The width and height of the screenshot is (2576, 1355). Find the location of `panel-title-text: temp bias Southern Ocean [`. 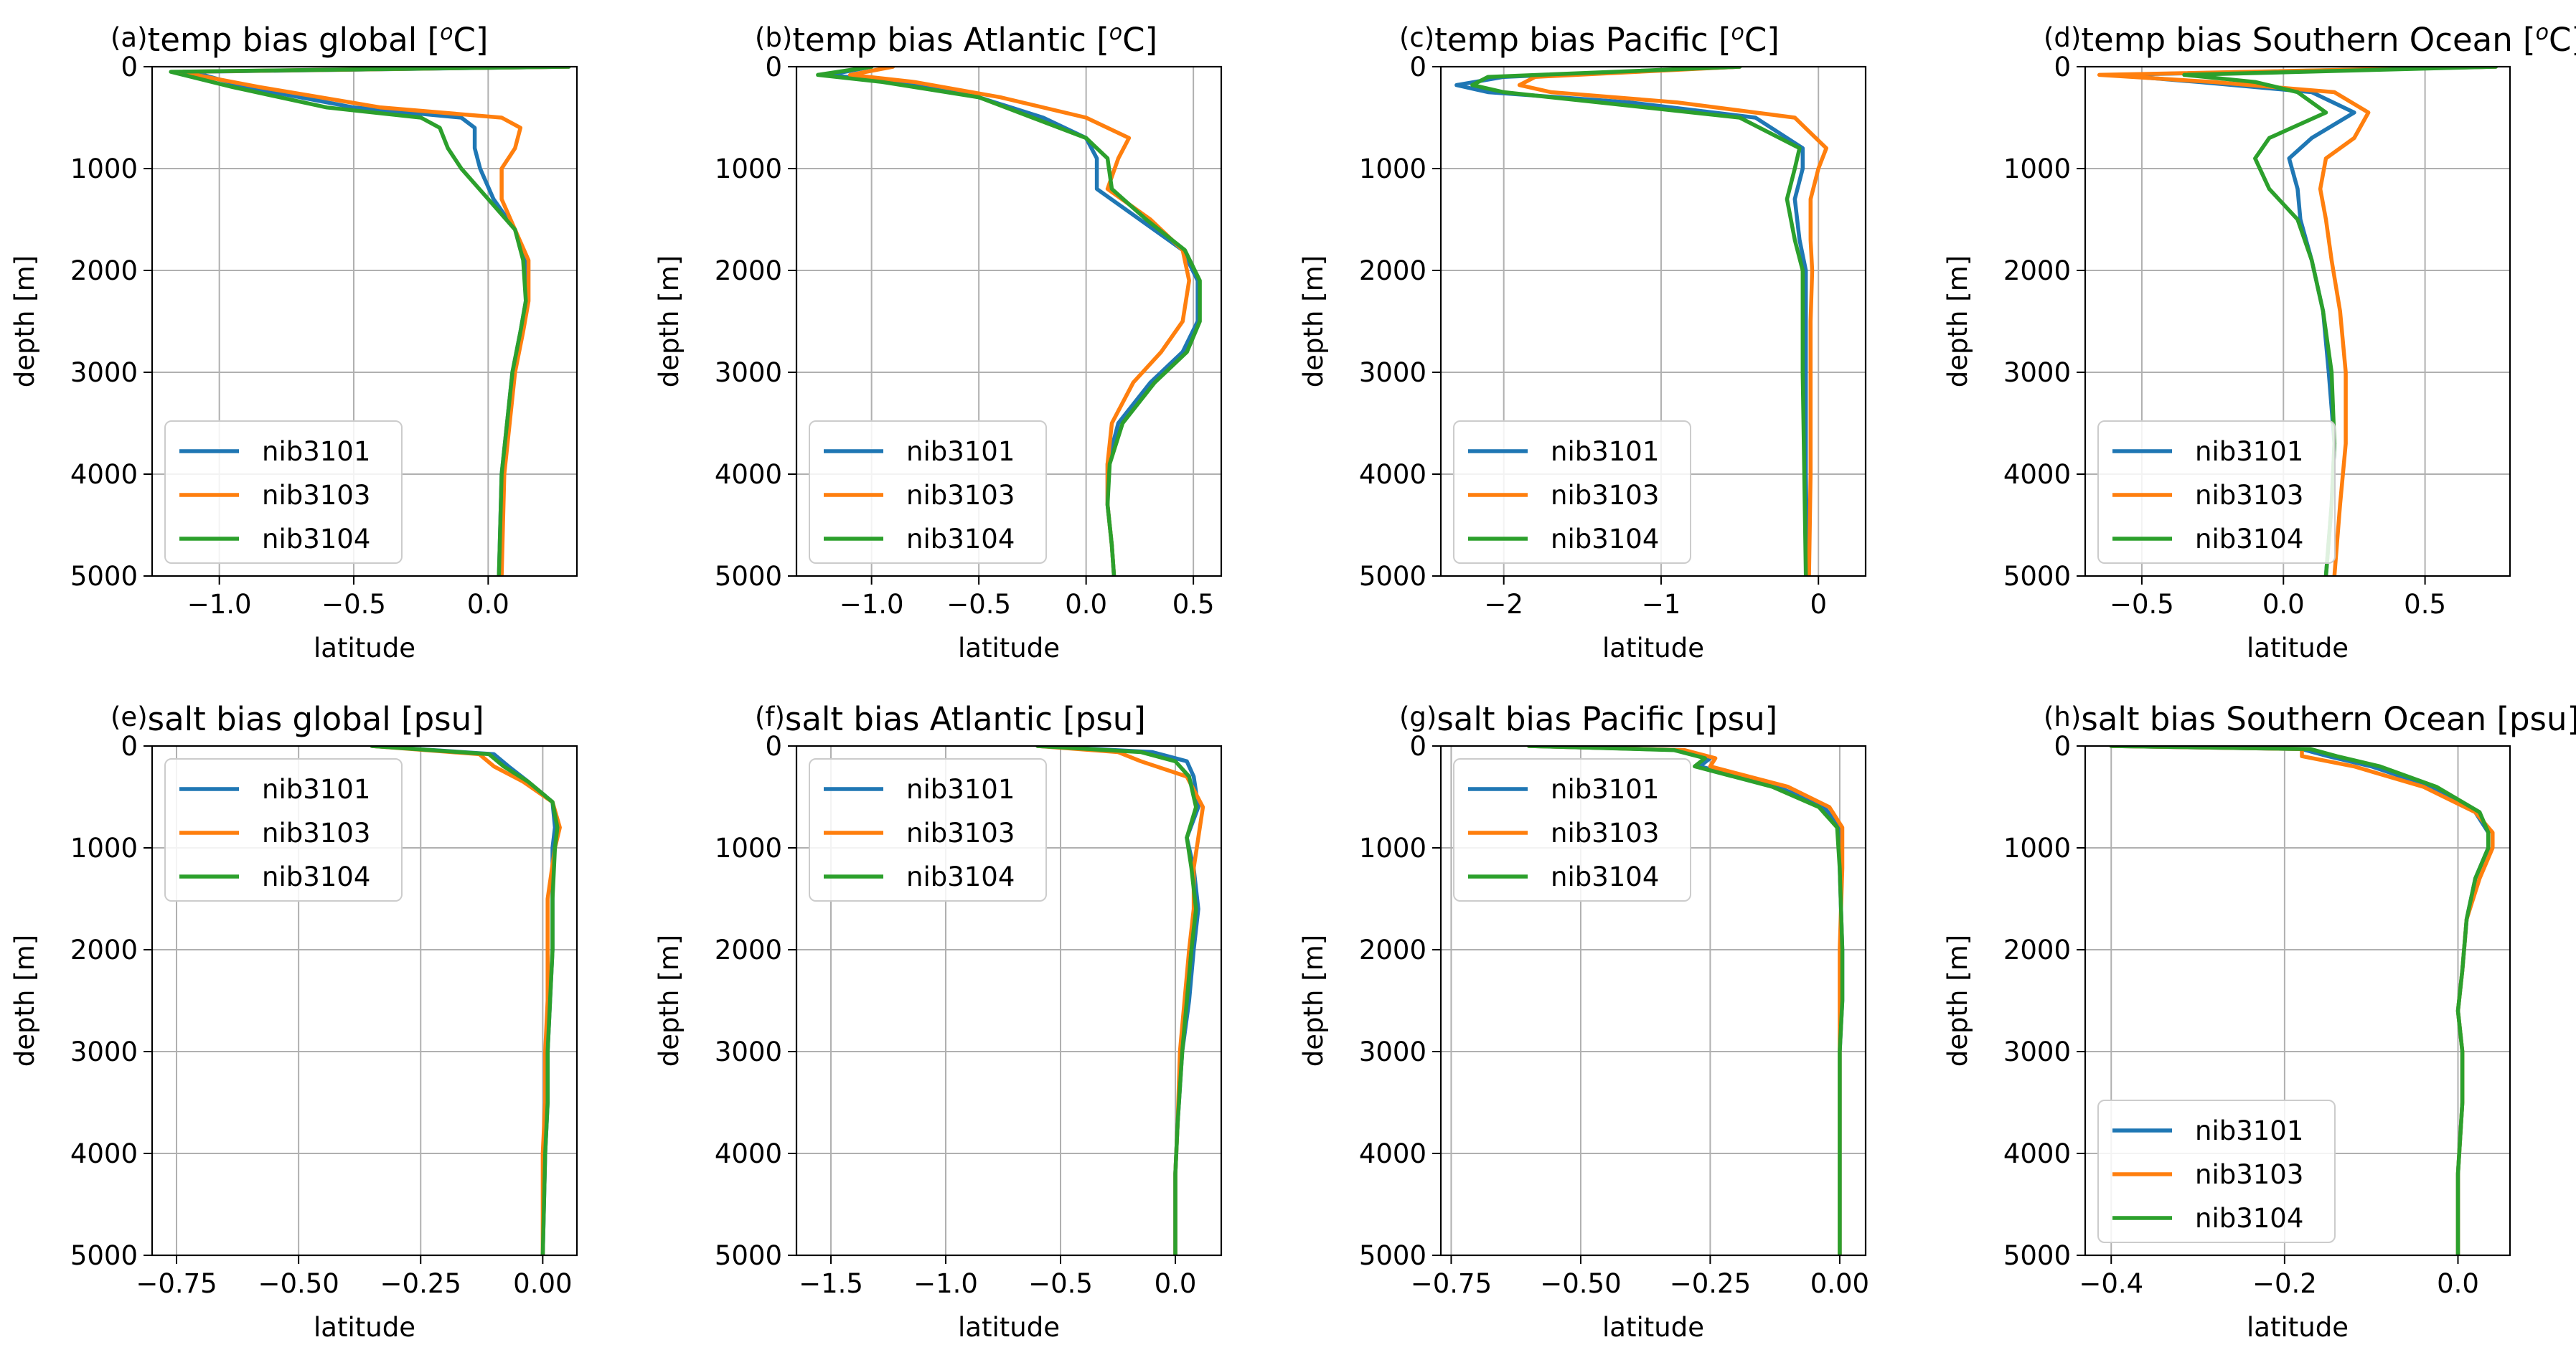

panel-title-text: temp bias Southern Ocean [ is located at coordinates (2308, 40).